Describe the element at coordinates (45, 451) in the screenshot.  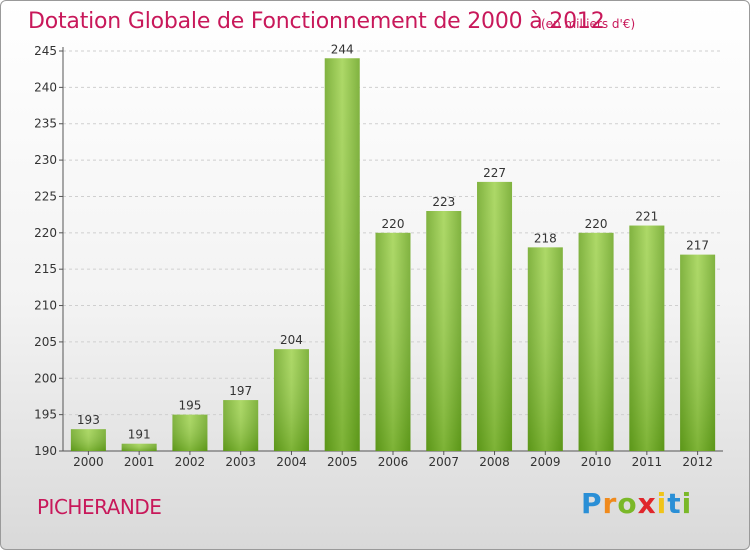
I see `y-tick-label: 190` at that location.